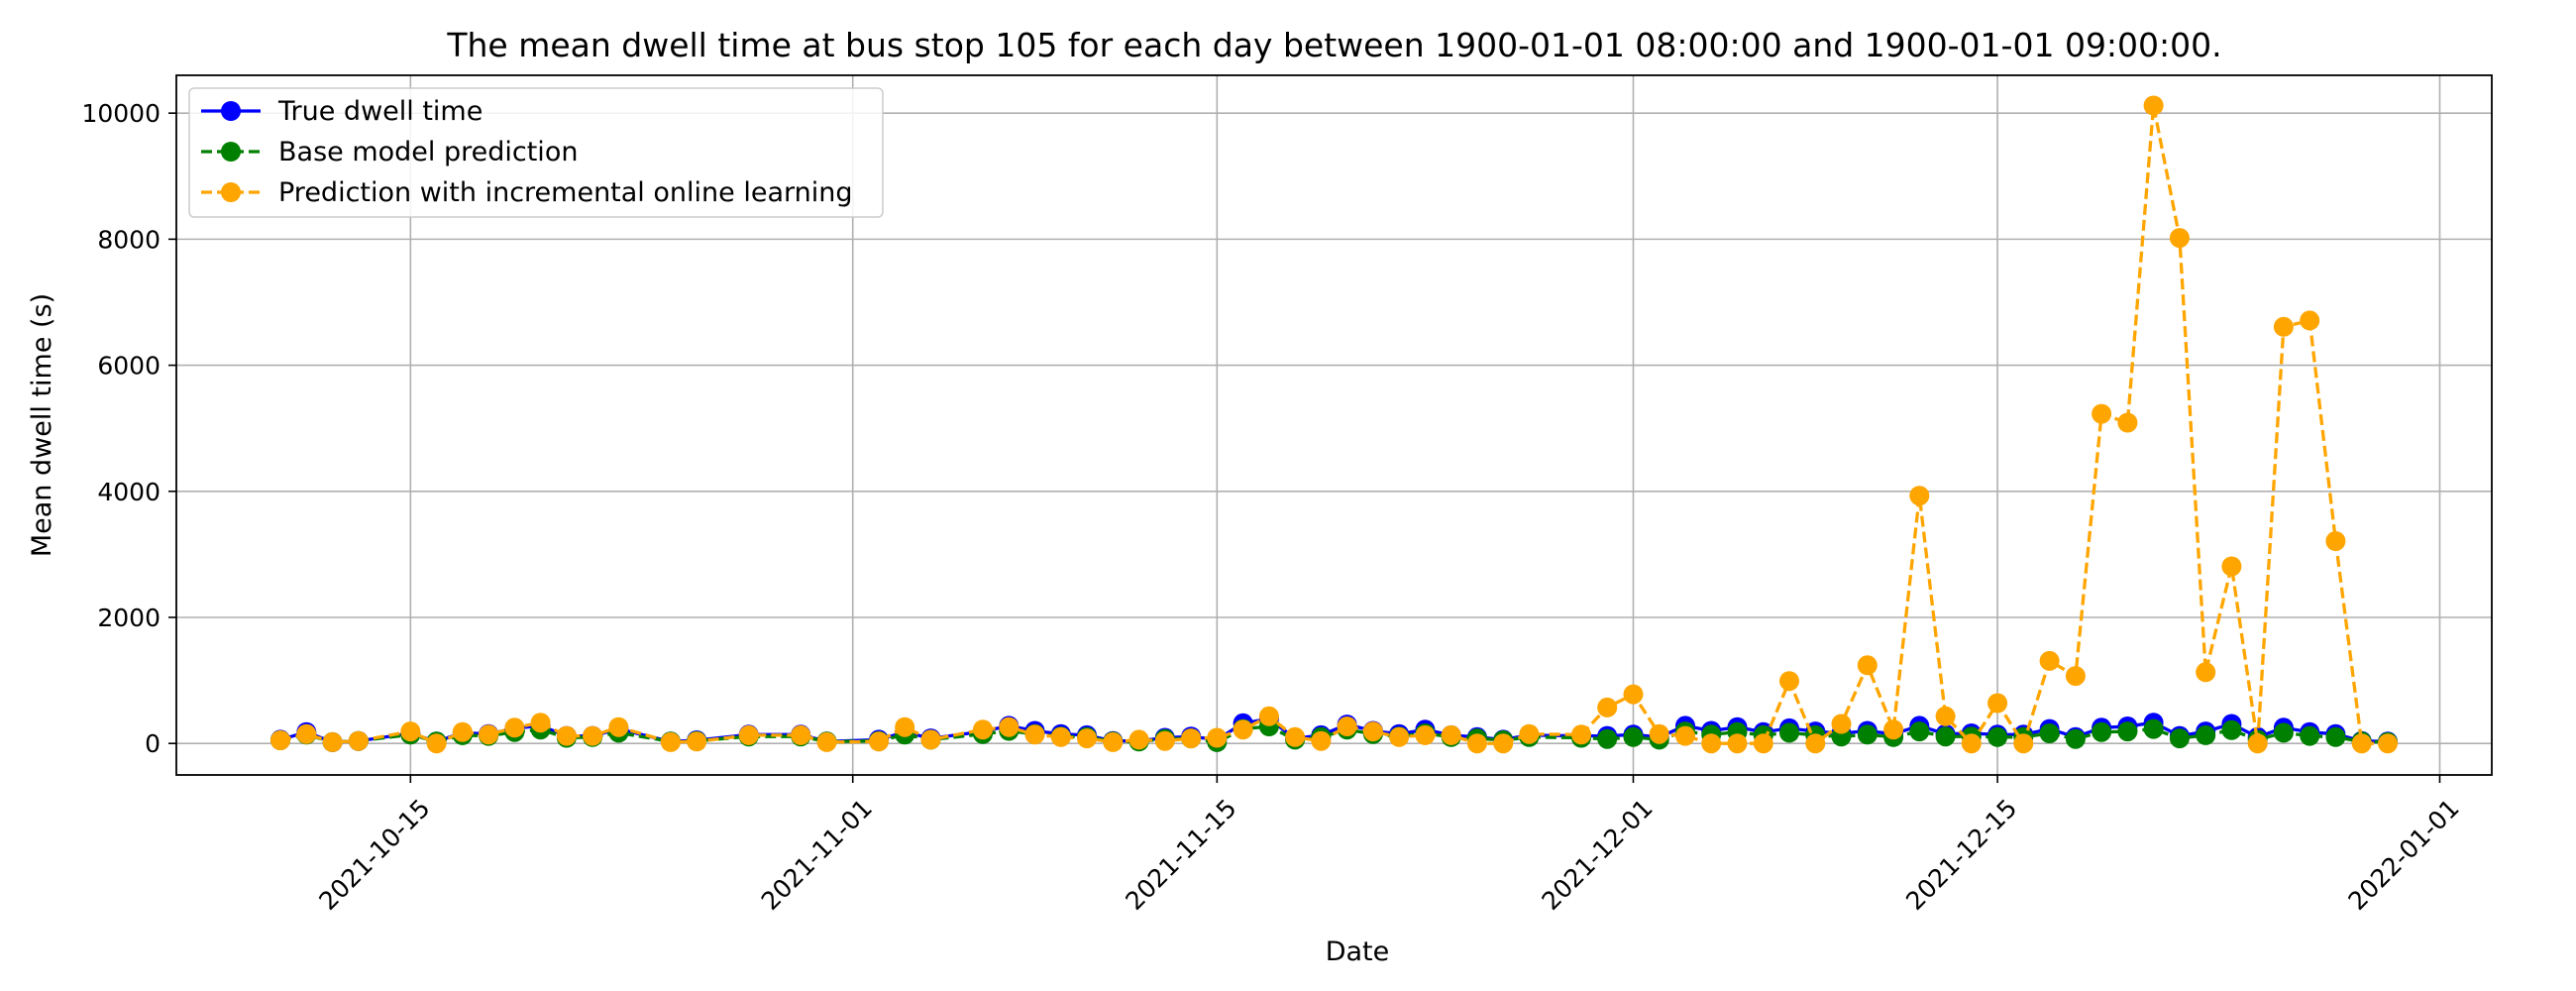  I want to click on legend-label: True dwell time, so click(380, 111).